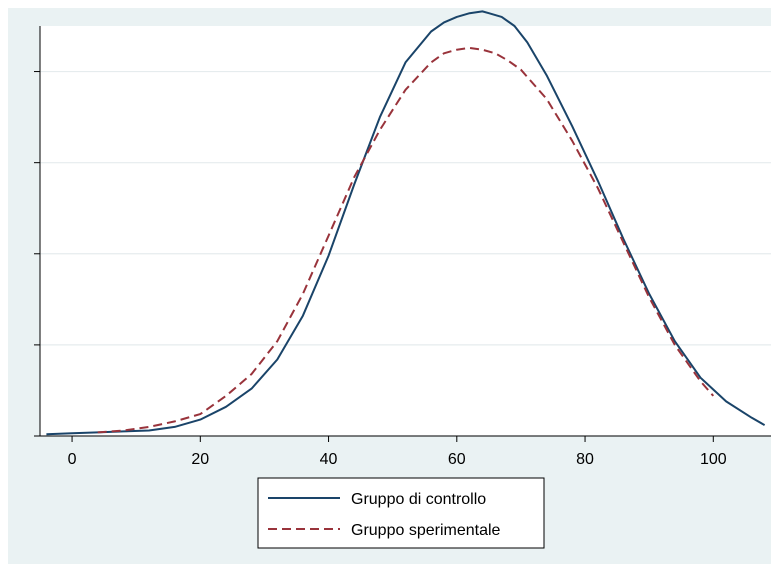 Image resolution: width=778 pixels, height=571 pixels. I want to click on x-tick-label-5: 100, so click(713, 459).